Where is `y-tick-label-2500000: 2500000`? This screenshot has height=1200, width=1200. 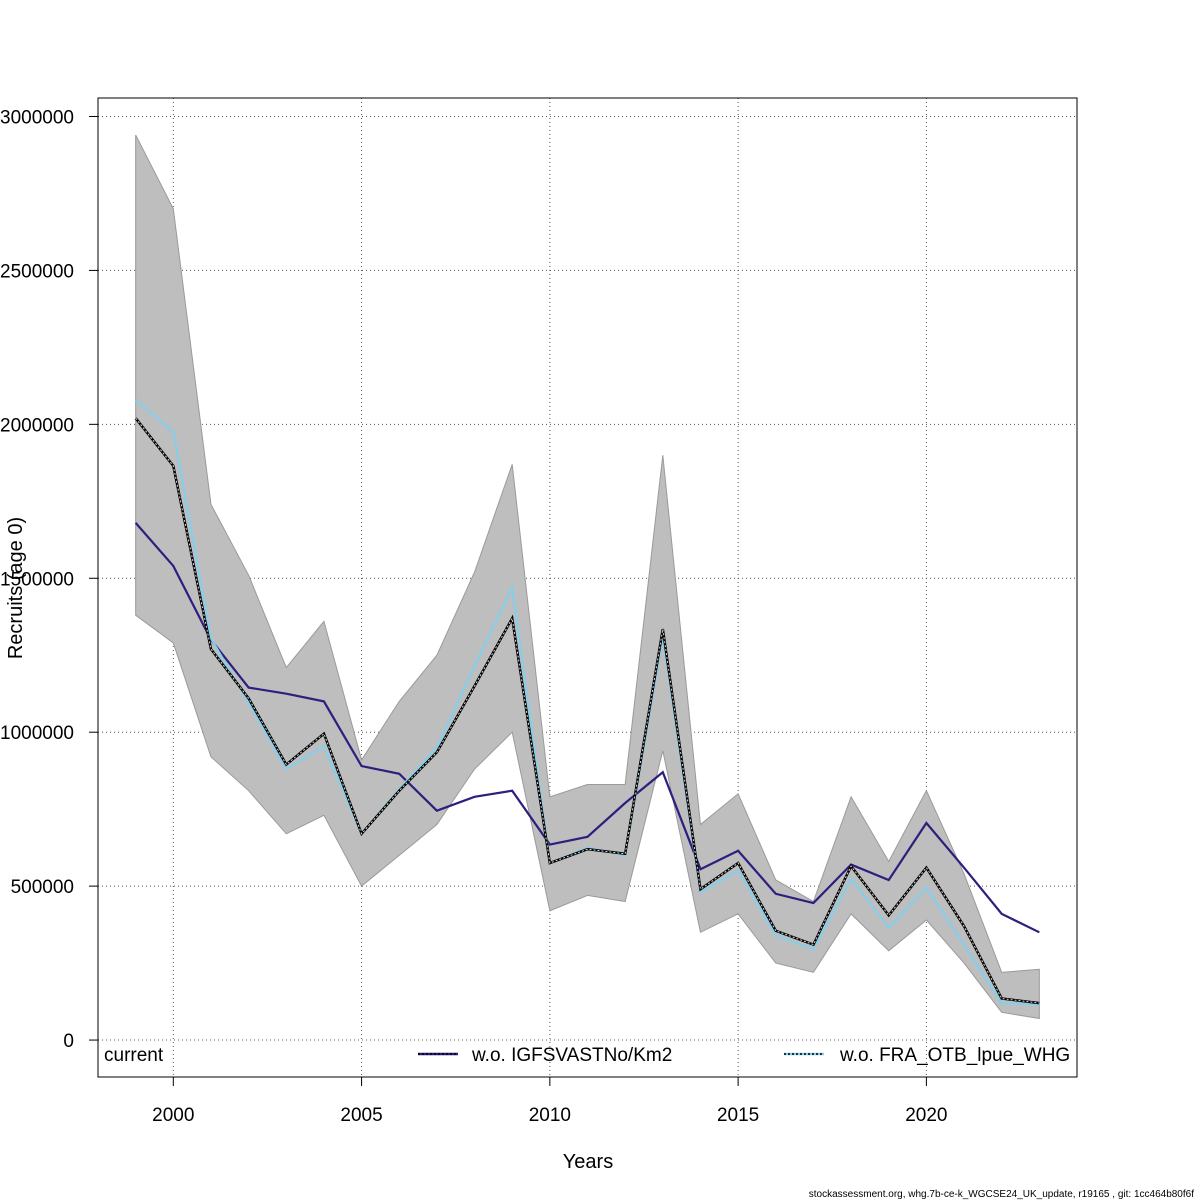 y-tick-label-2500000: 2500000 is located at coordinates (37, 271).